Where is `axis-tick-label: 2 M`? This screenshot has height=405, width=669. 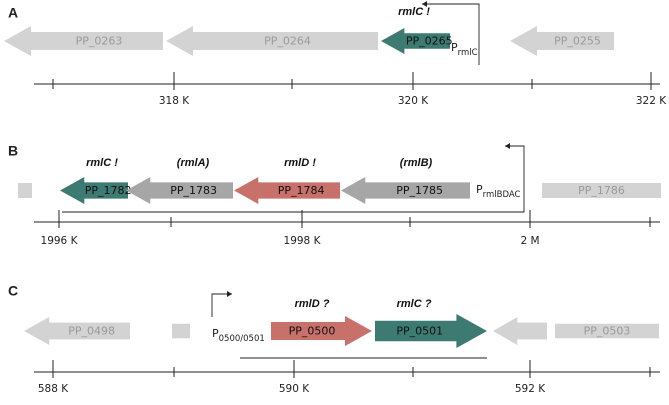
axis-tick-label: 2 M is located at coordinates (529, 241).